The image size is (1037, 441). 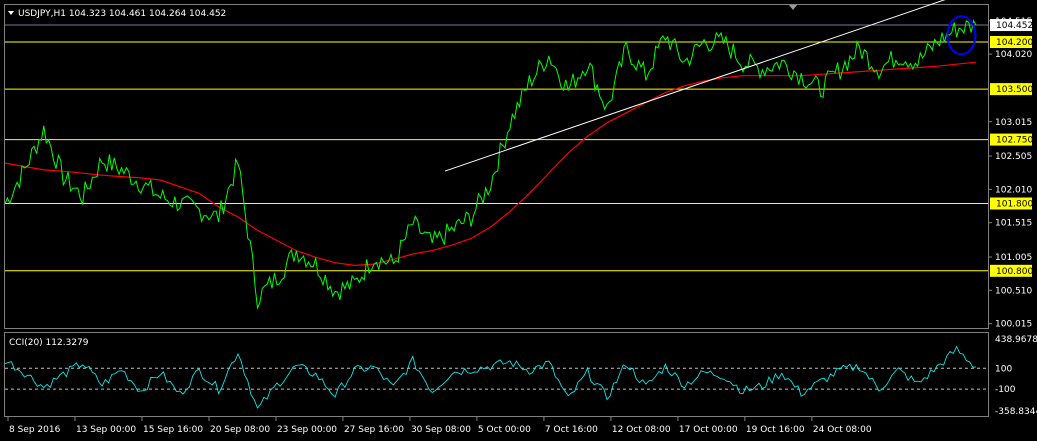 I want to click on level-price-label-2: 102.750, so click(x=1014, y=141).